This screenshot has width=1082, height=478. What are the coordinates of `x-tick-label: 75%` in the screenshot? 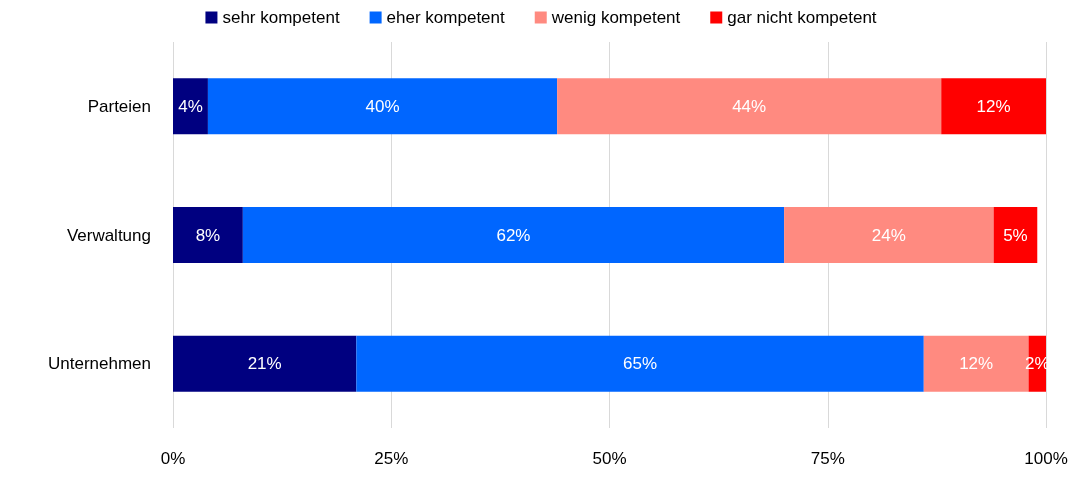 It's located at (827, 458).